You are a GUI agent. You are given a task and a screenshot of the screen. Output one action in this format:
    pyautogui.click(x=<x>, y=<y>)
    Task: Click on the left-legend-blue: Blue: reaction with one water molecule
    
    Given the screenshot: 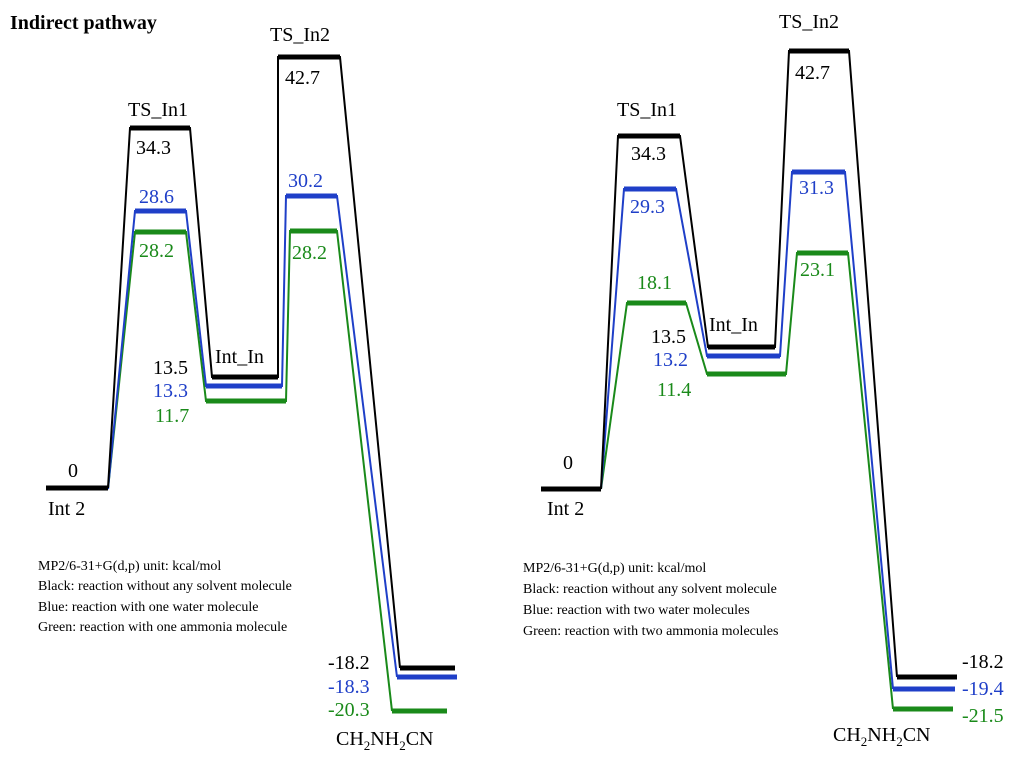 What is the action you would take?
    pyautogui.click(x=148, y=607)
    